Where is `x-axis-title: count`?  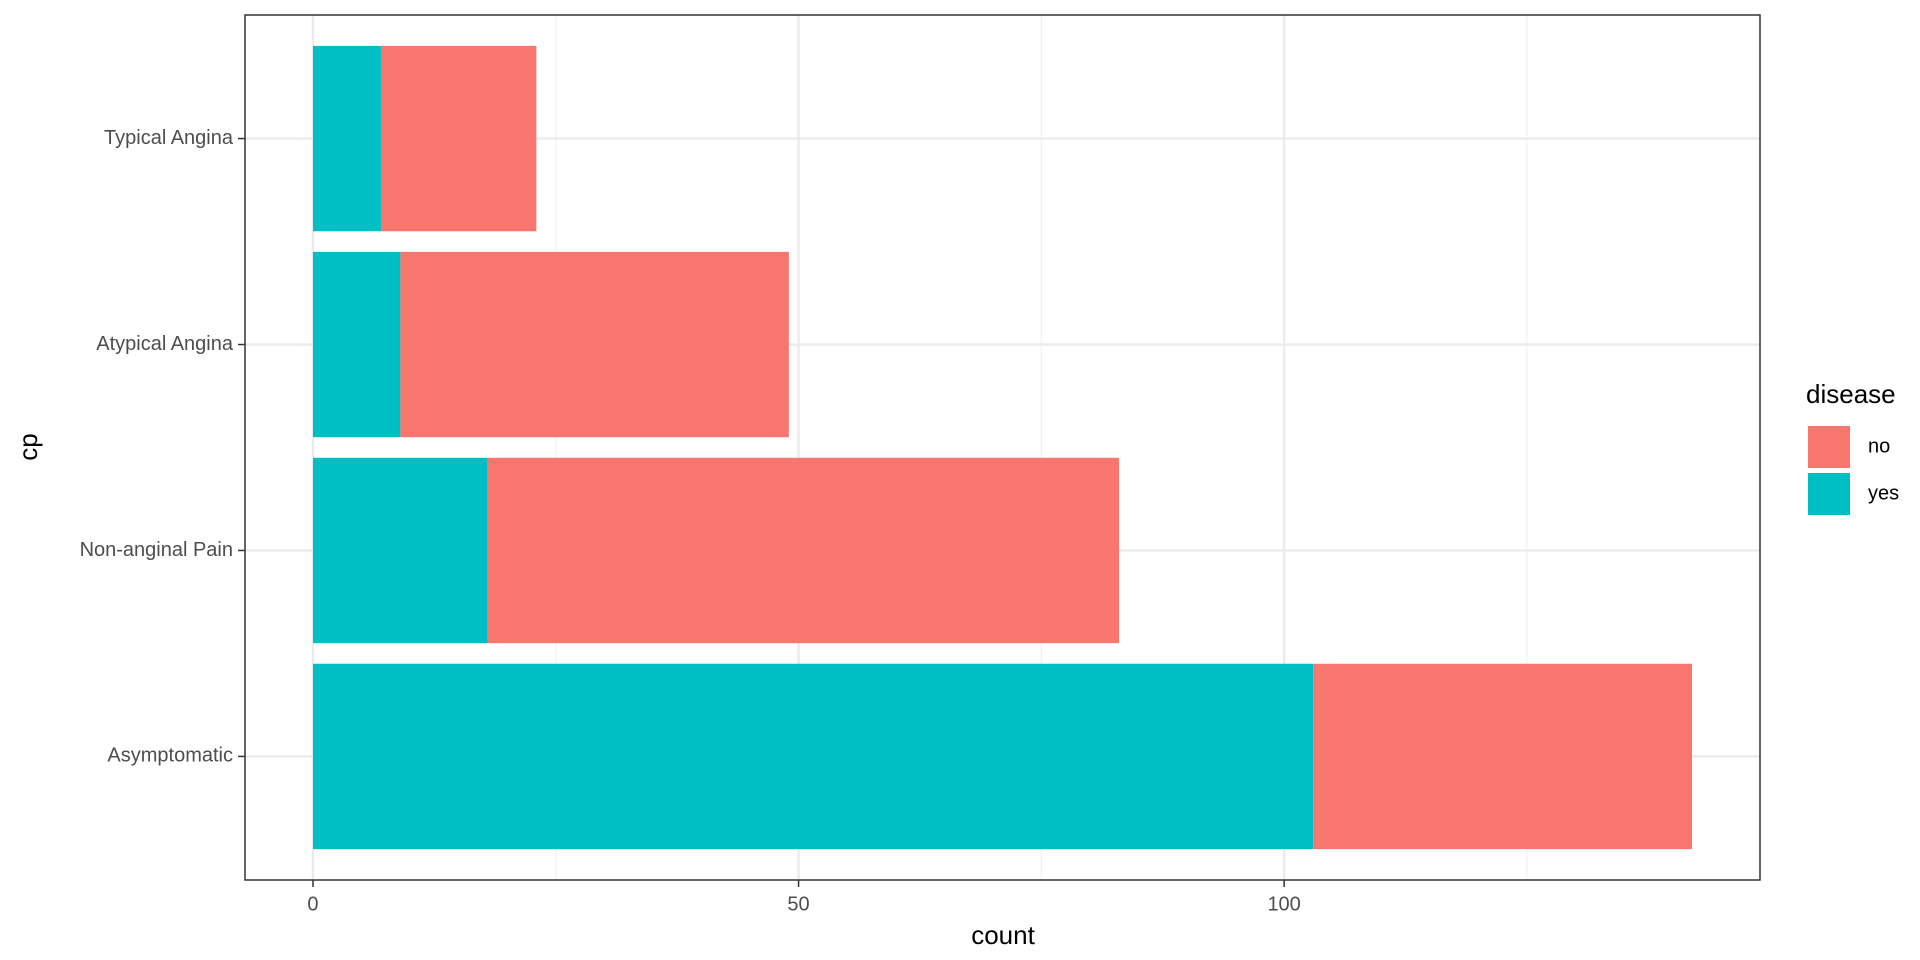
x-axis-title: count is located at coordinates (1003, 935).